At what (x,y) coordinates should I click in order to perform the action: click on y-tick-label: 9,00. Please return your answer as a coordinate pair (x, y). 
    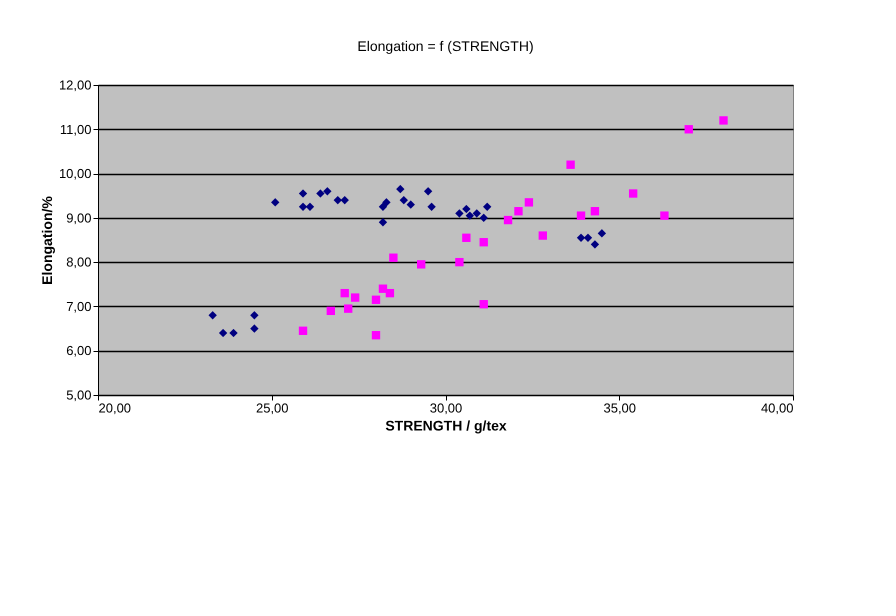
    Looking at the image, I should click on (79, 218).